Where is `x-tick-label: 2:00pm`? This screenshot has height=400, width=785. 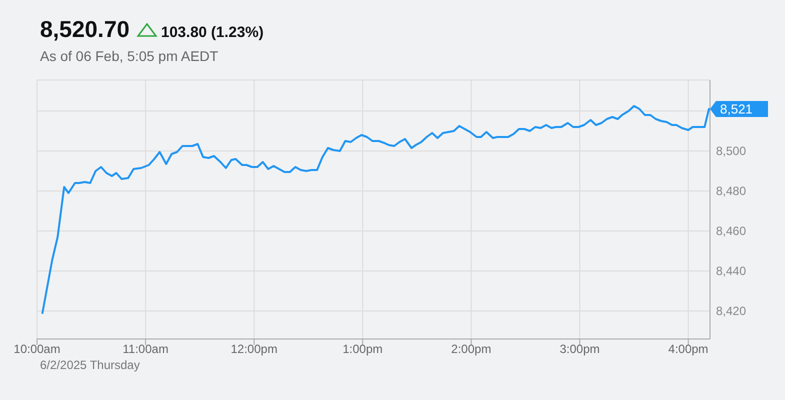
x-tick-label: 2:00pm is located at coordinates (471, 349).